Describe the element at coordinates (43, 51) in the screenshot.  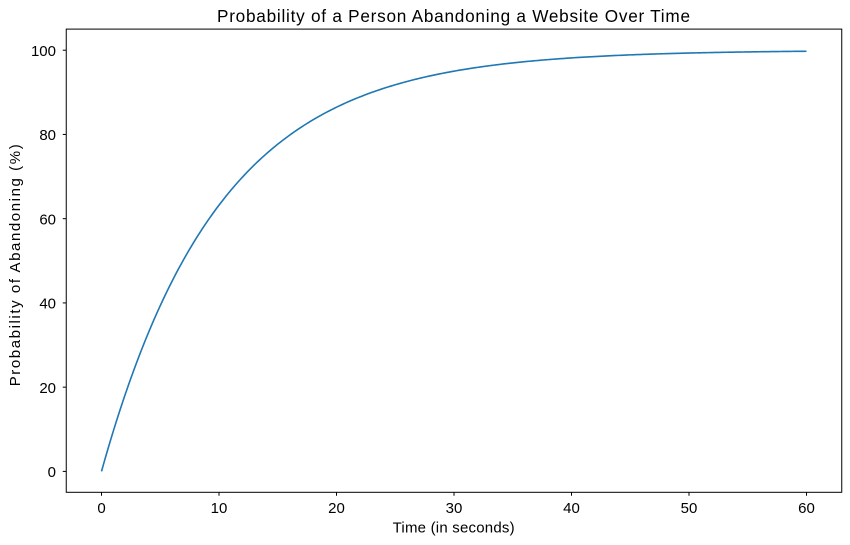
I see `svg-text: 100` at that location.